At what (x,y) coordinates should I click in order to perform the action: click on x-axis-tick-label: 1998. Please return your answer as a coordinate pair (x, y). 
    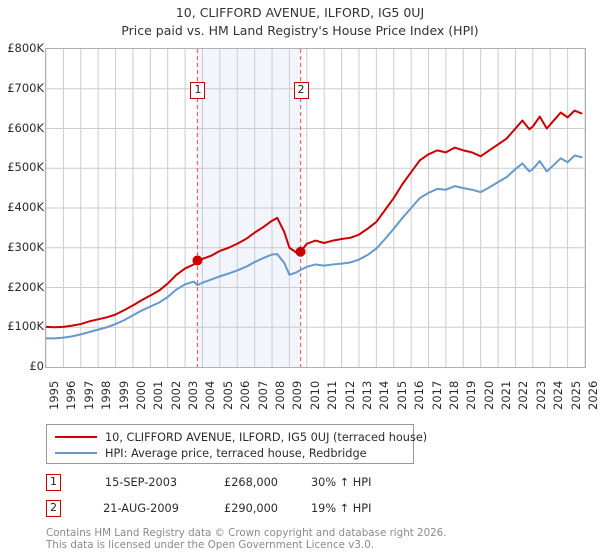
    Looking at the image, I should click on (106, 395).